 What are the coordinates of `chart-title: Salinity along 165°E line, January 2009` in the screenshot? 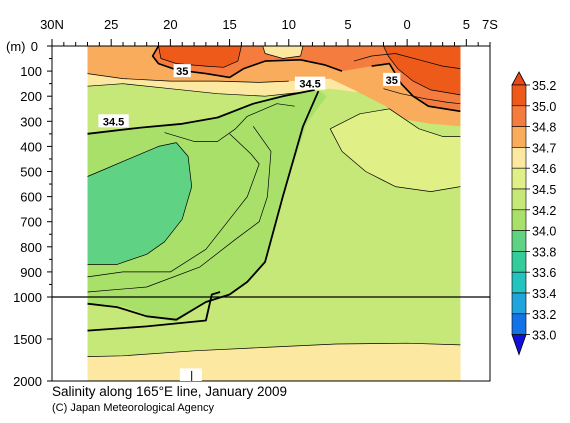 It's located at (170, 391).